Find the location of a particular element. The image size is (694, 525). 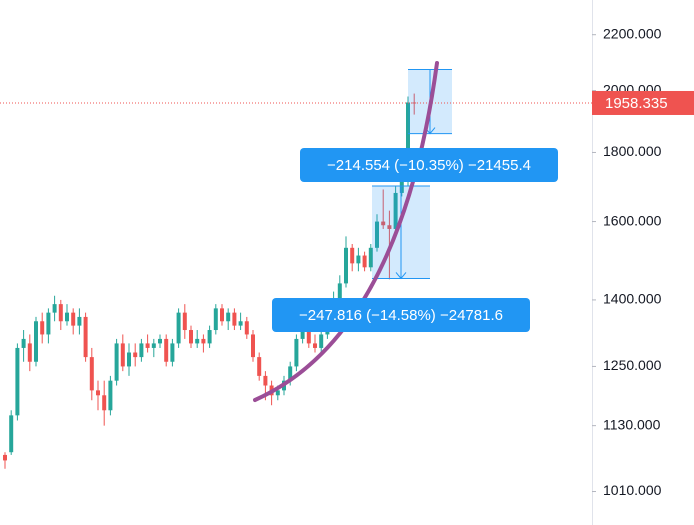

y-tick-label: 1600.000 is located at coordinates (632, 220).